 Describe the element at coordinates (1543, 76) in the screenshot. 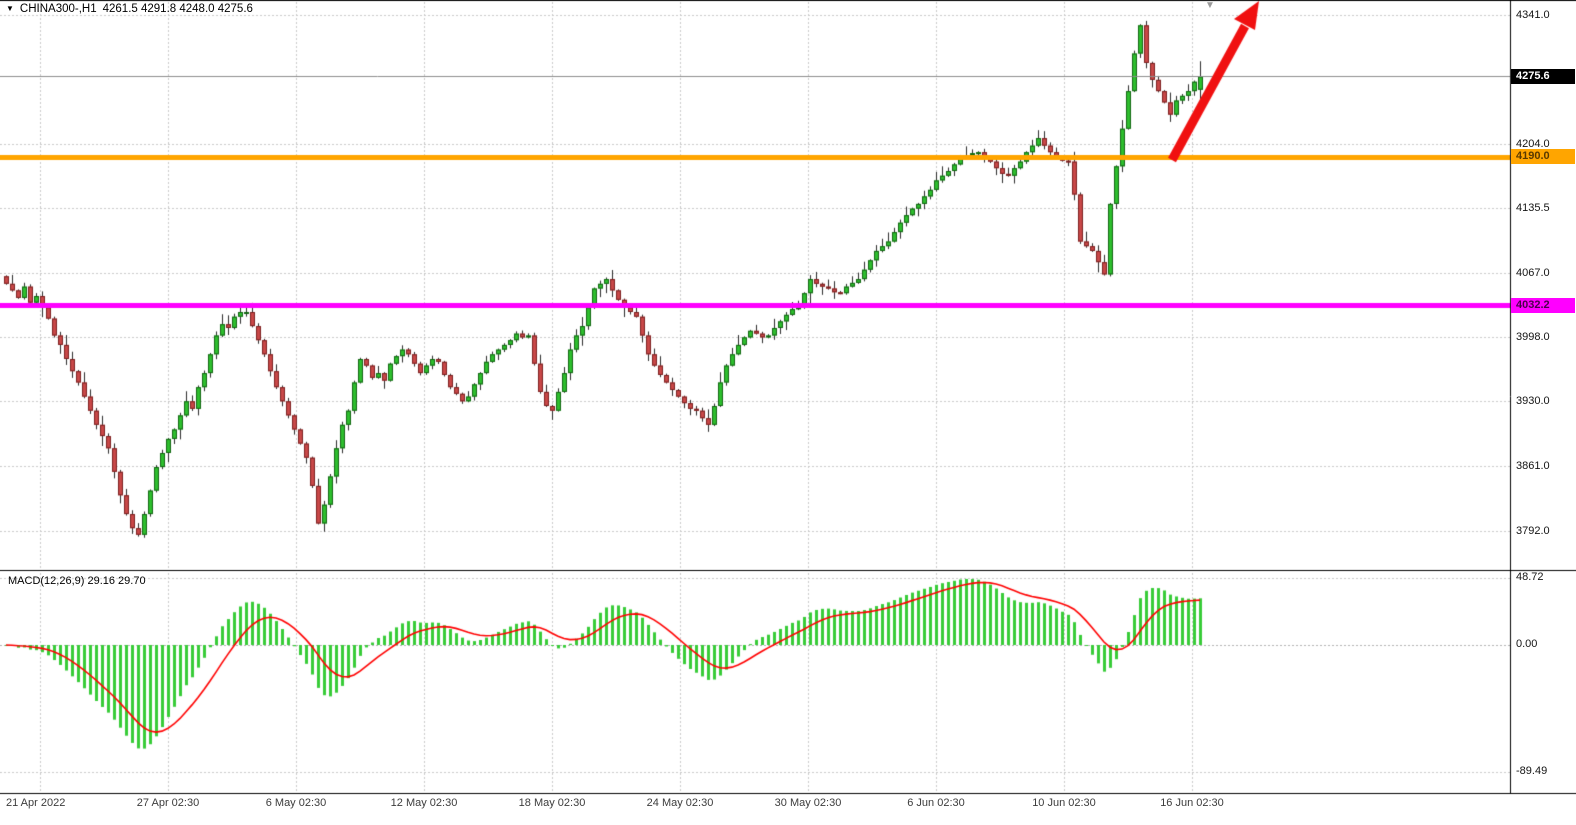

I see `price-tag: 4275.6` at that location.